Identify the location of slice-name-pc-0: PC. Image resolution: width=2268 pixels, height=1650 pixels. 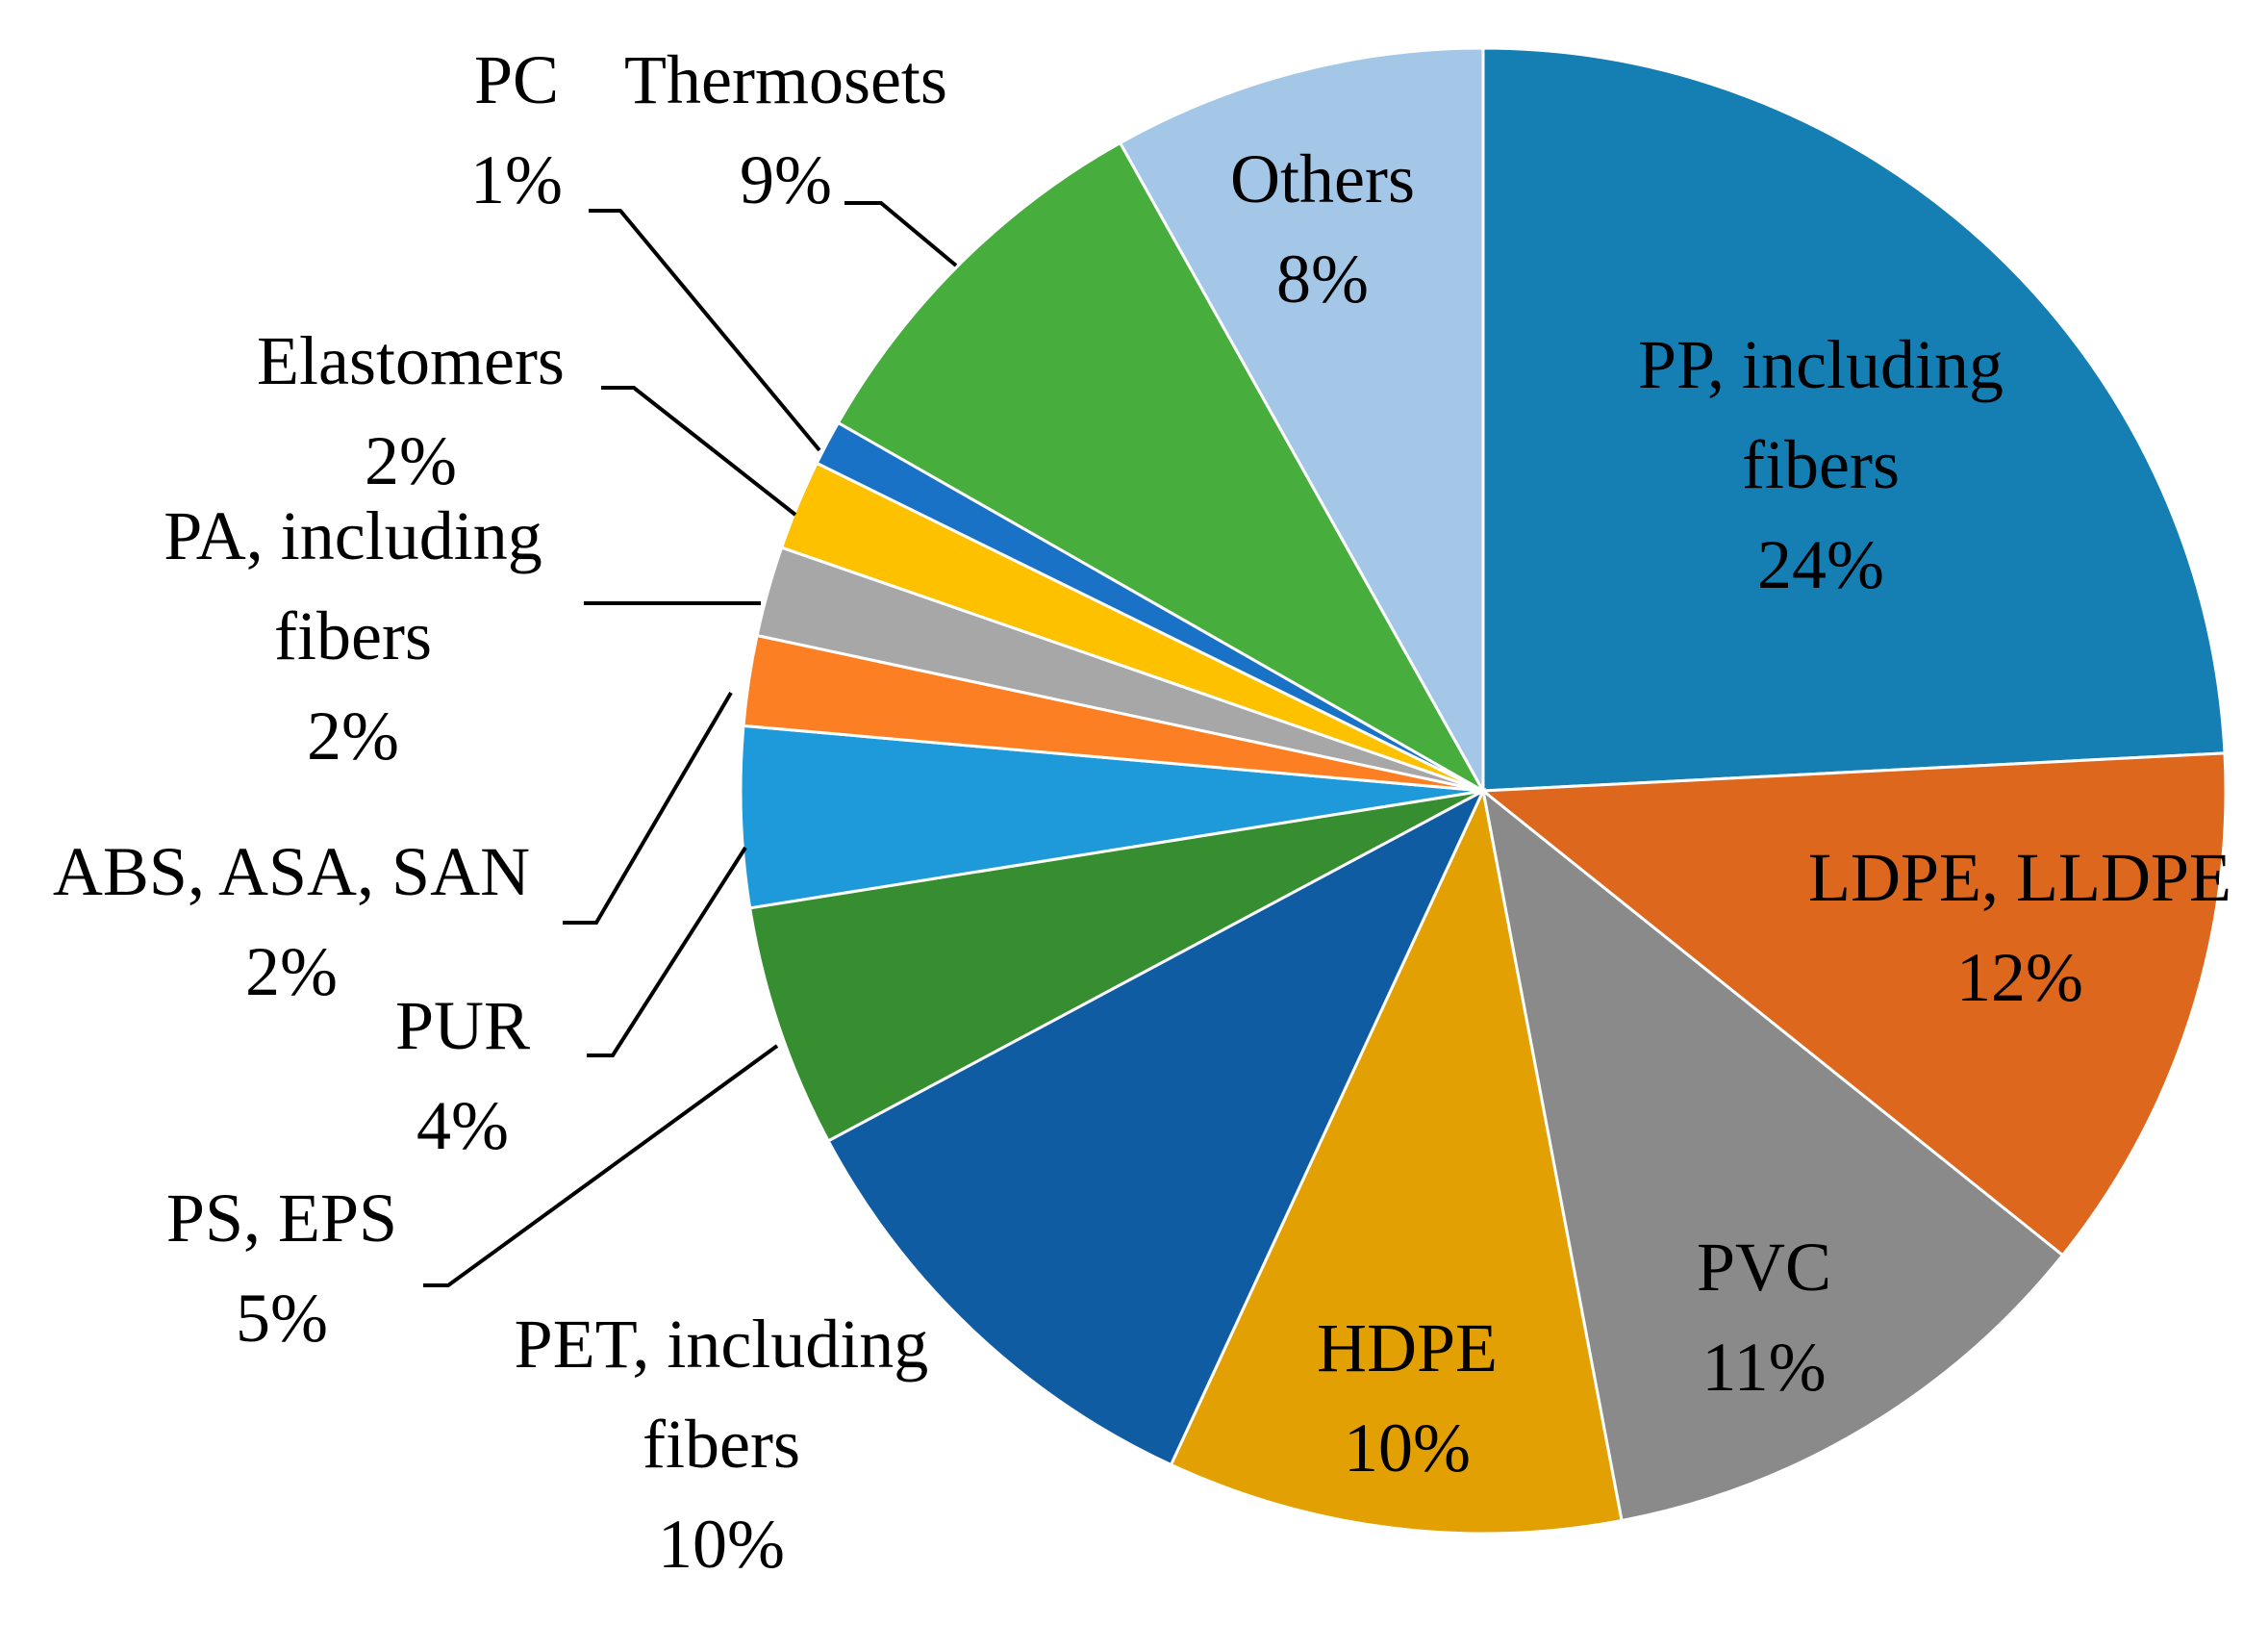
(517, 79).